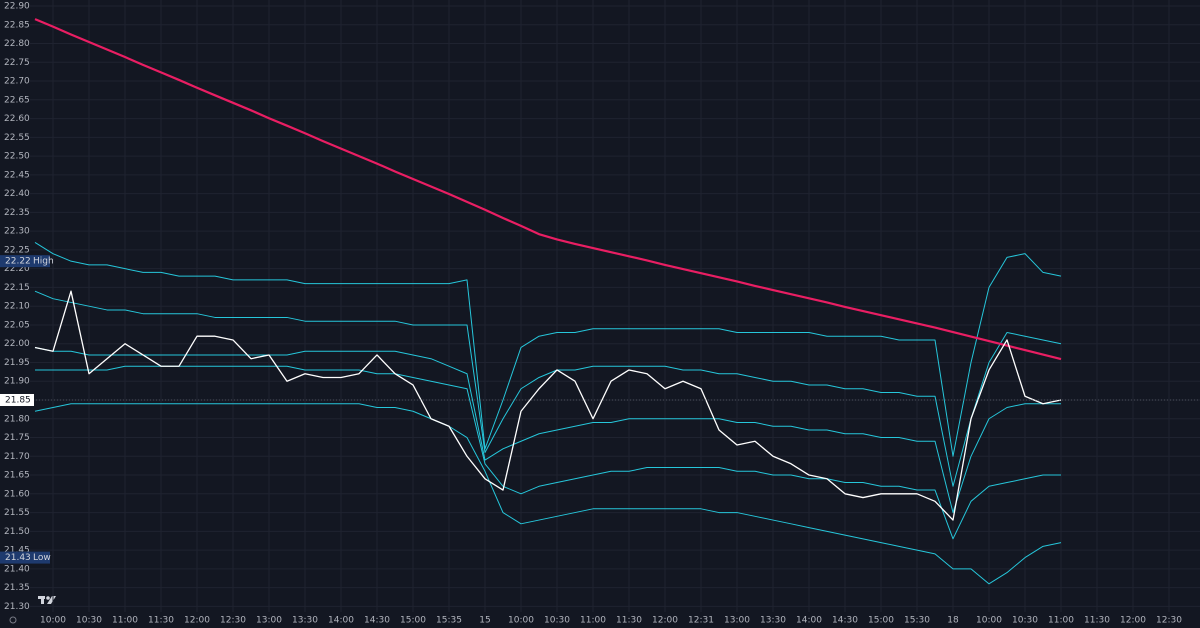 The image size is (1200, 628). Describe the element at coordinates (18, 262) in the screenshot. I see `marker-value: 22.22` at that location.